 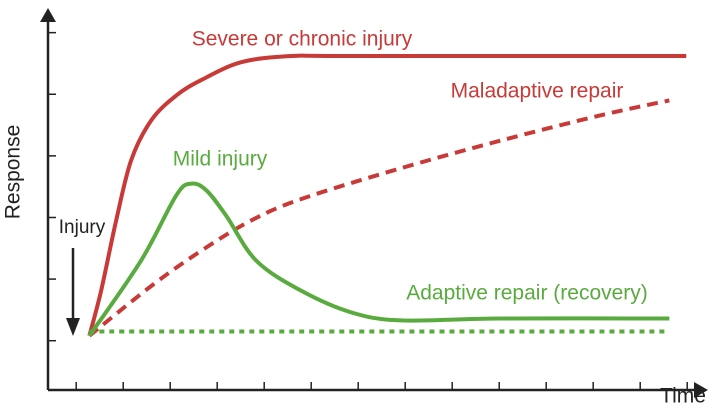 I want to click on series-label: Severe or chronic injury, so click(x=302, y=39).